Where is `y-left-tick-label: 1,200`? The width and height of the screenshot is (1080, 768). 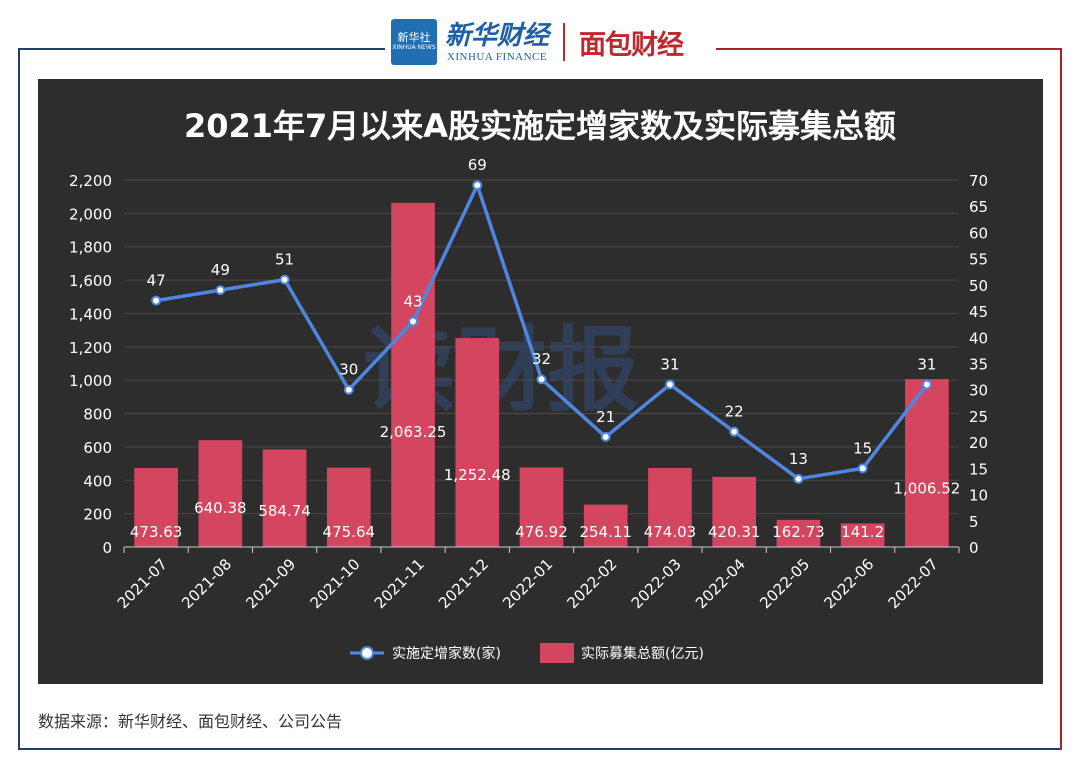
y-left-tick-label: 1,200 is located at coordinates (90, 348).